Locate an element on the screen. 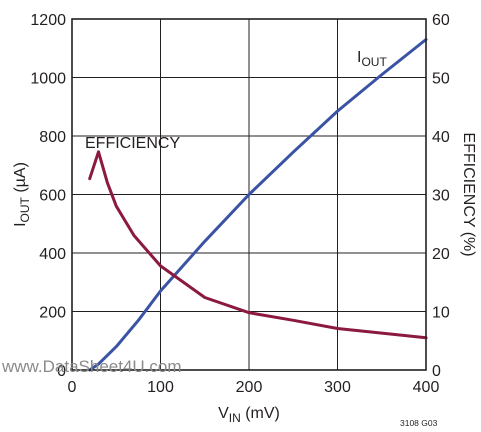 This screenshot has height=432, width=481. series-label-iout: IOUT is located at coordinates (372, 59).